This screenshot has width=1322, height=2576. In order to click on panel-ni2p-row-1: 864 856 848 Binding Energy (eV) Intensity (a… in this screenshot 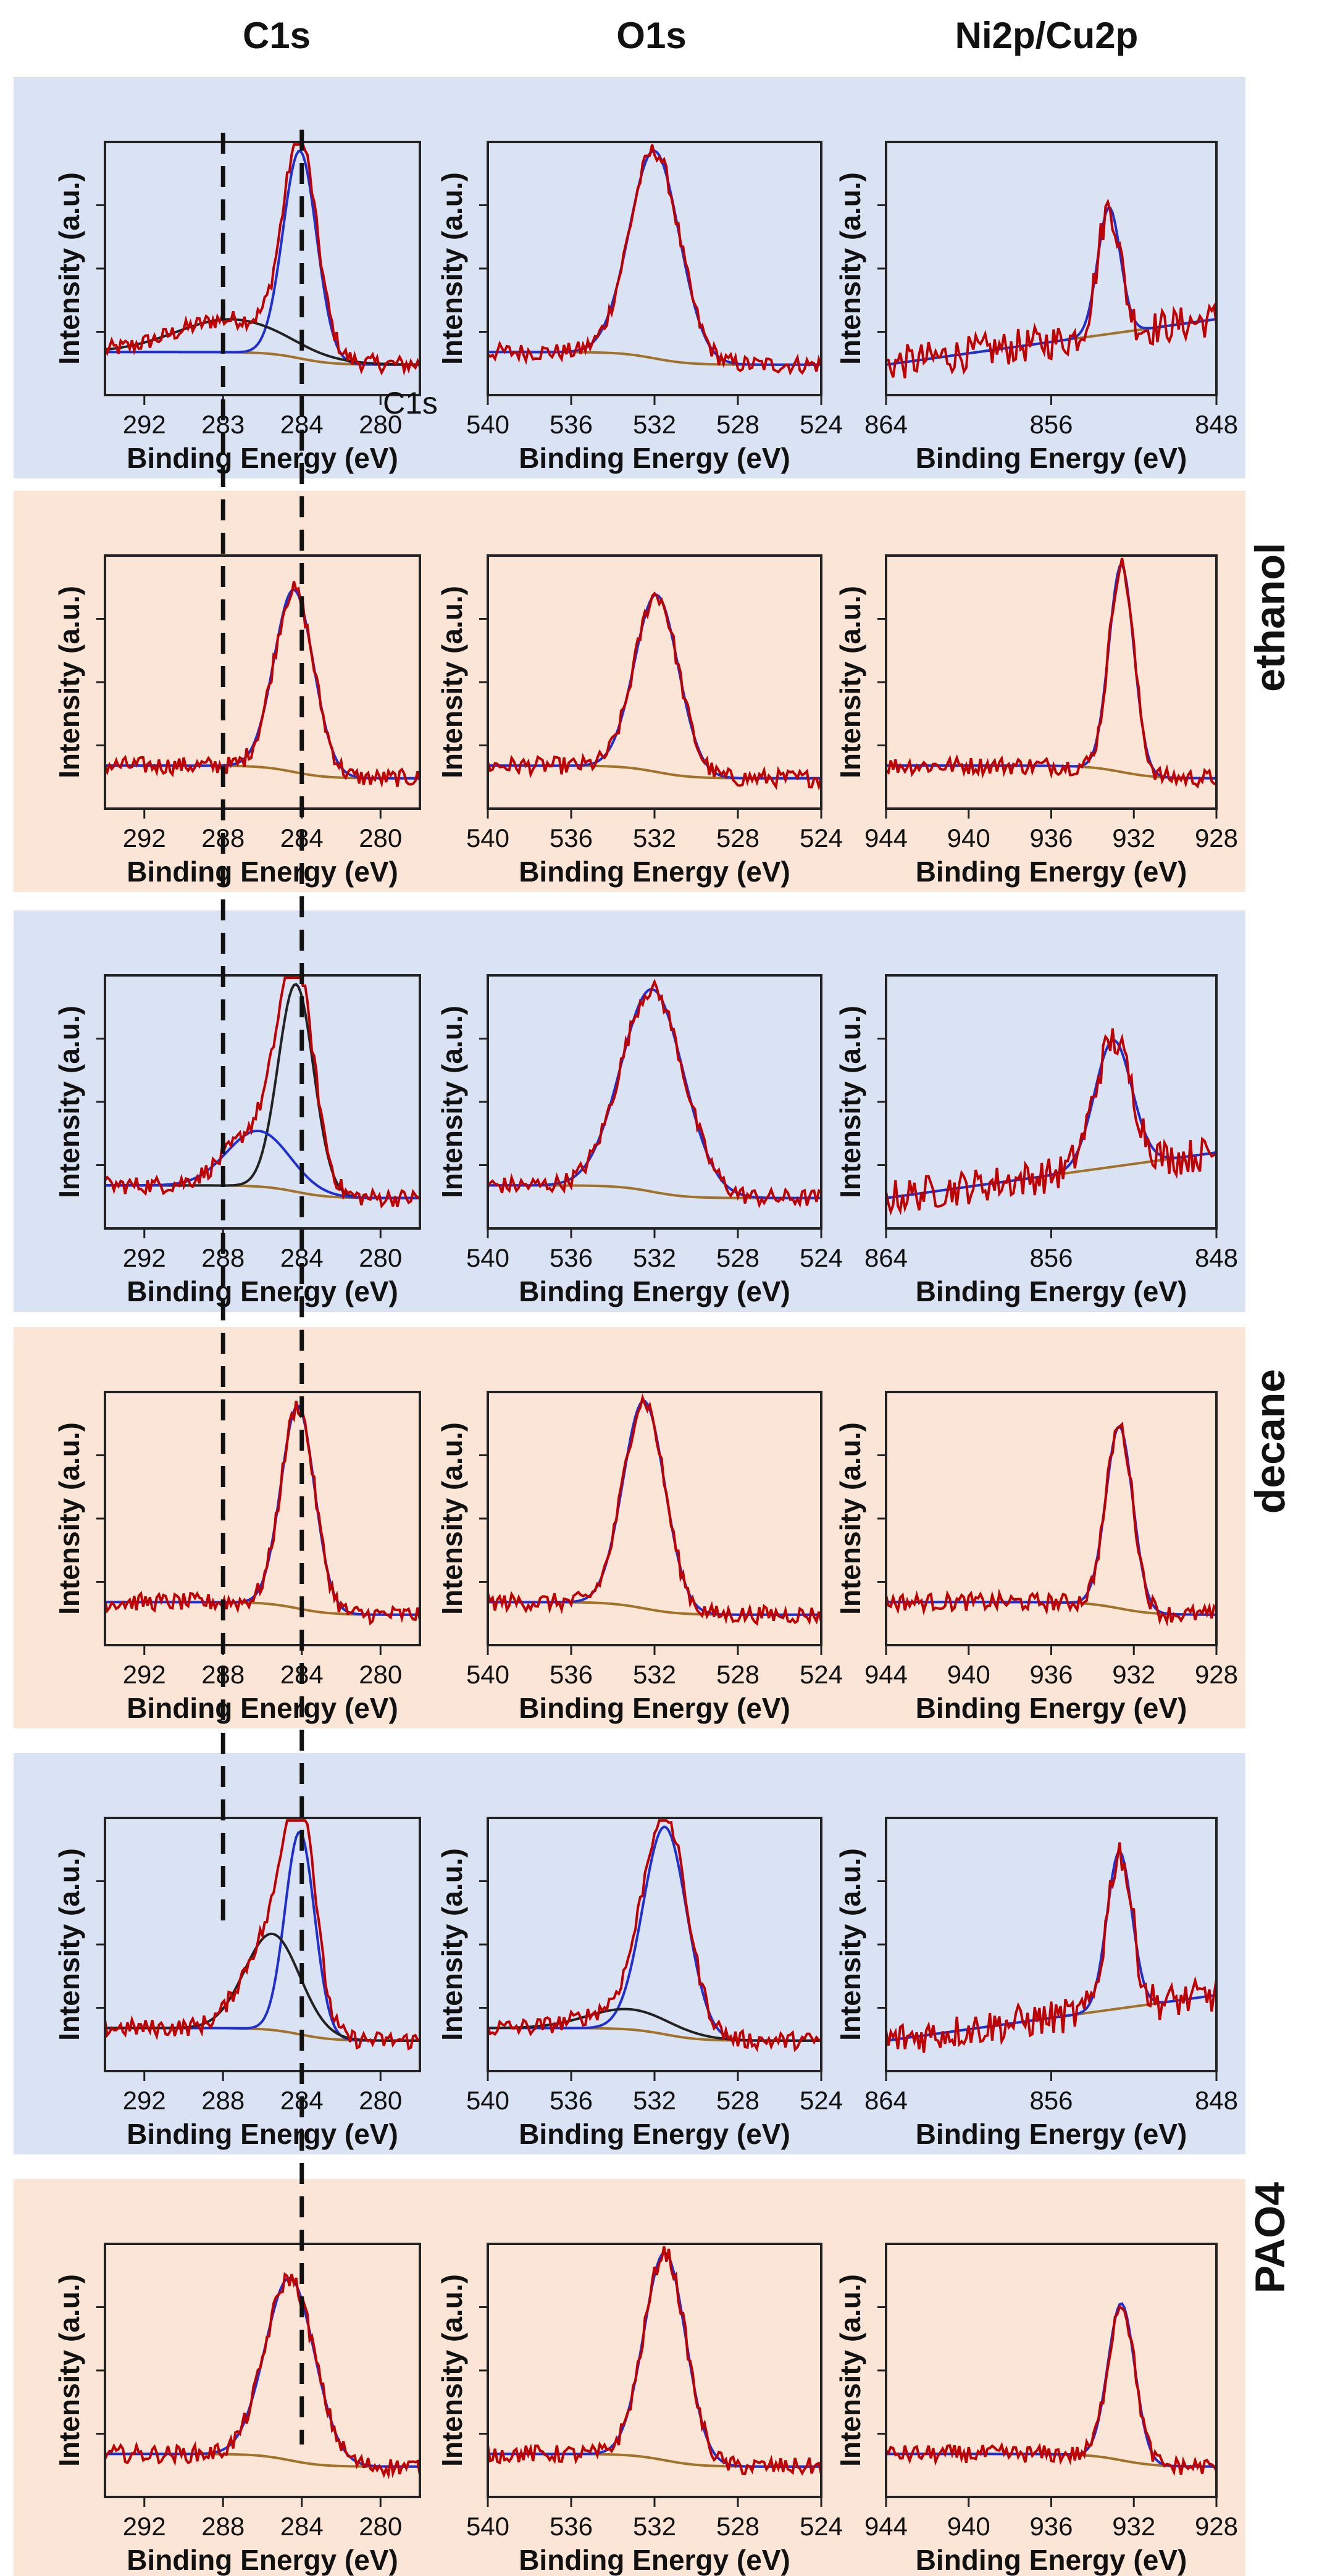, I will do `click(1036, 307)`.